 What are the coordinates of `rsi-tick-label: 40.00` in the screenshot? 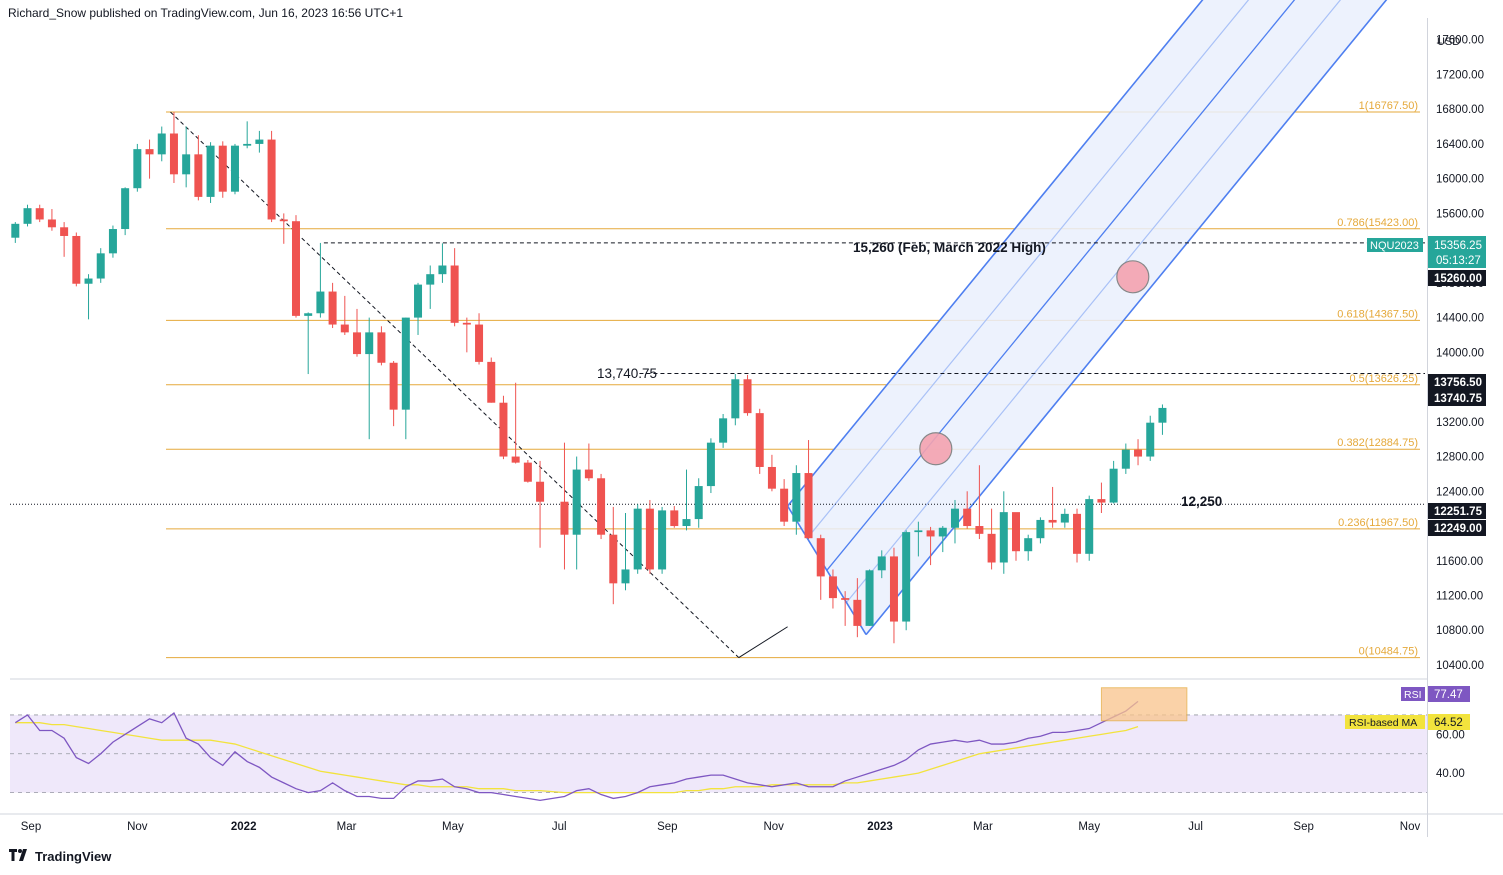 It's located at (1450, 774).